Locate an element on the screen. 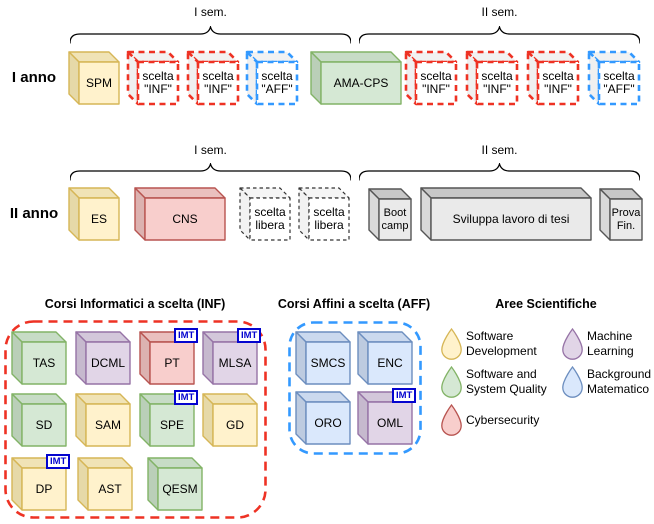  course-label: DCML is located at coordinates (107, 362).